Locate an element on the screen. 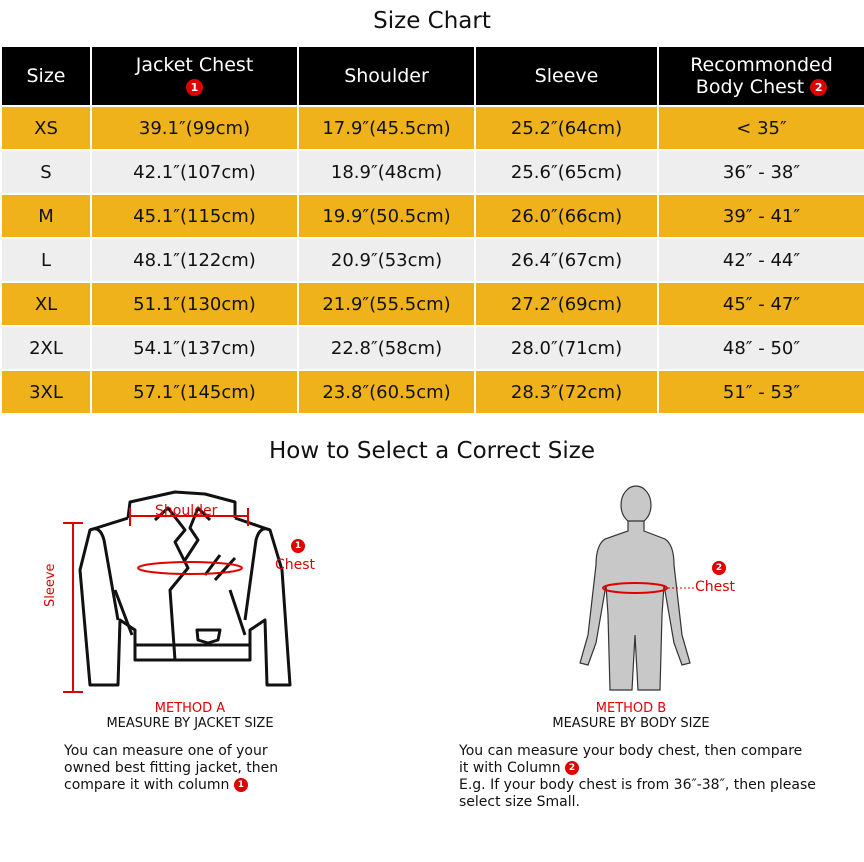 The height and width of the screenshot is (862, 864). table-cell: 45.1″(115cm) is located at coordinates (194, 216).